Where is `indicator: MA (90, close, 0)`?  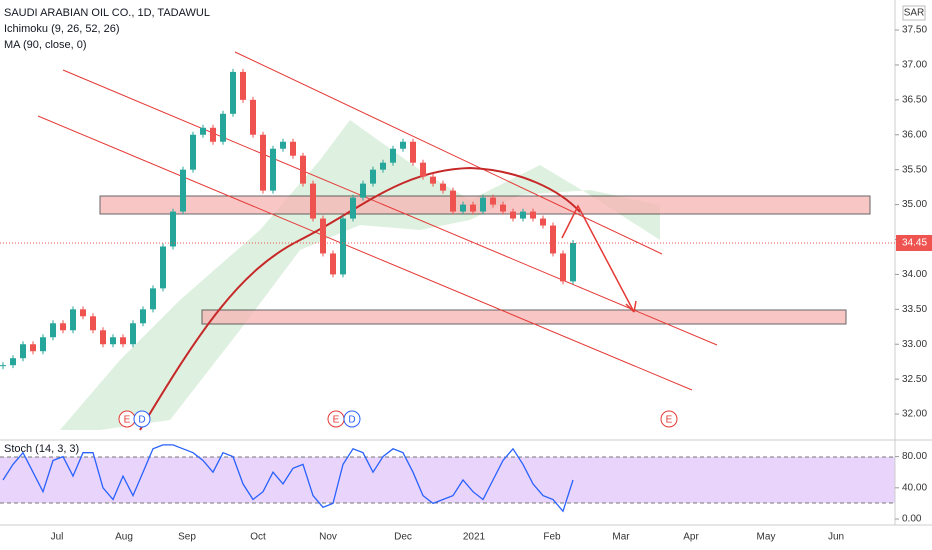
indicator: MA (90, close, 0) is located at coordinates (45, 45).